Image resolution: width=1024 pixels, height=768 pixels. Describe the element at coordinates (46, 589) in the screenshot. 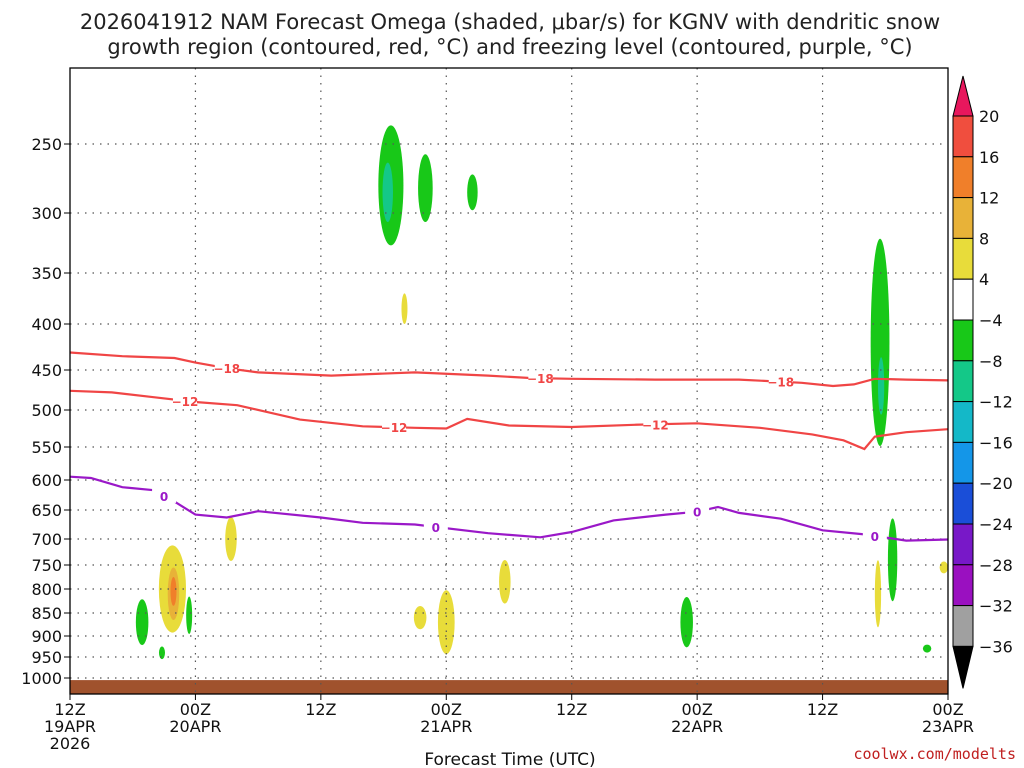

I see `y-tick-label: 800` at that location.